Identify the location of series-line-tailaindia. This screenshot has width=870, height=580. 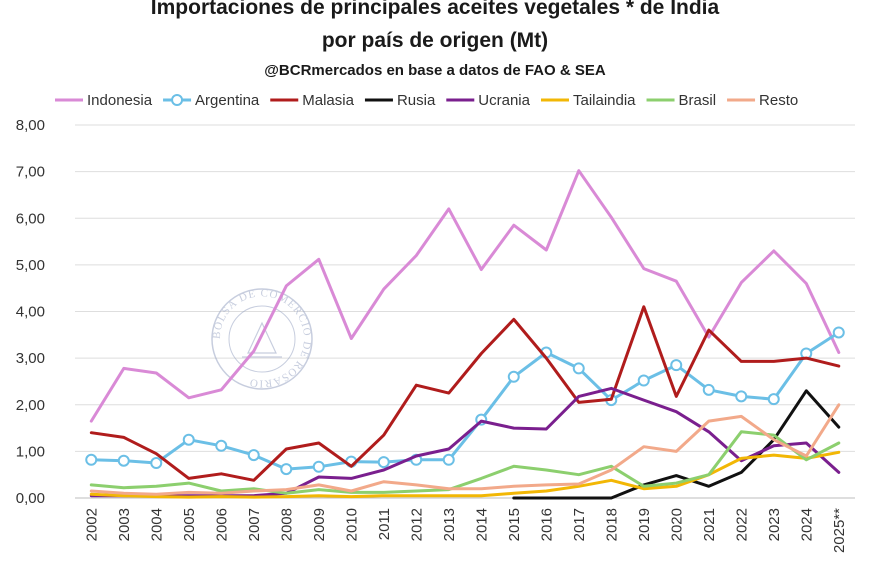
(465, 474).